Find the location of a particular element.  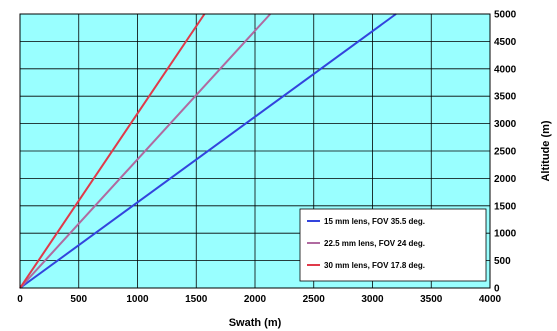

x-tick-label: 2500 is located at coordinates (314, 299).